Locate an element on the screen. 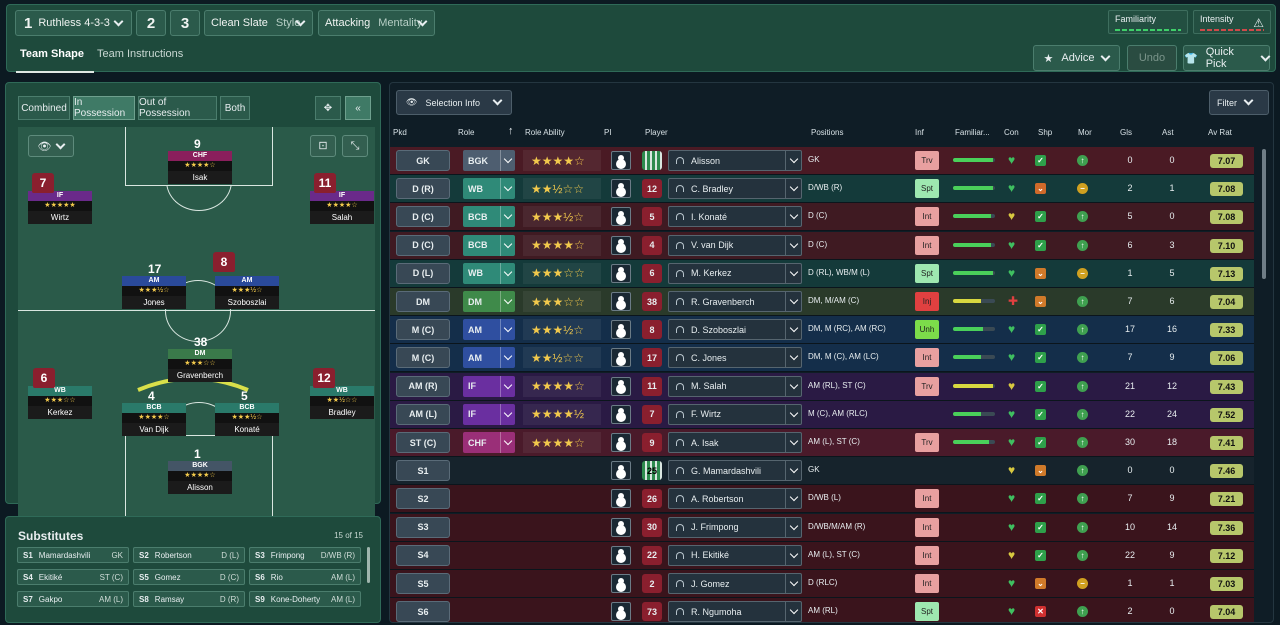  picked-position: S6 is located at coordinates (423, 611).